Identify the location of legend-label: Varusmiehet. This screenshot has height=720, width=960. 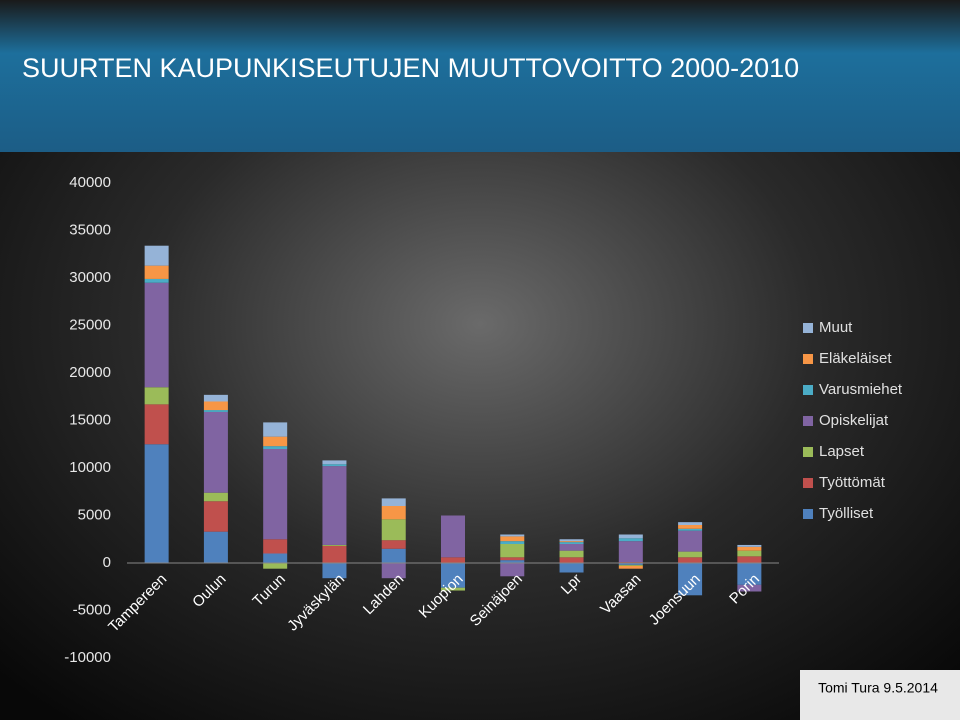
(861, 389).